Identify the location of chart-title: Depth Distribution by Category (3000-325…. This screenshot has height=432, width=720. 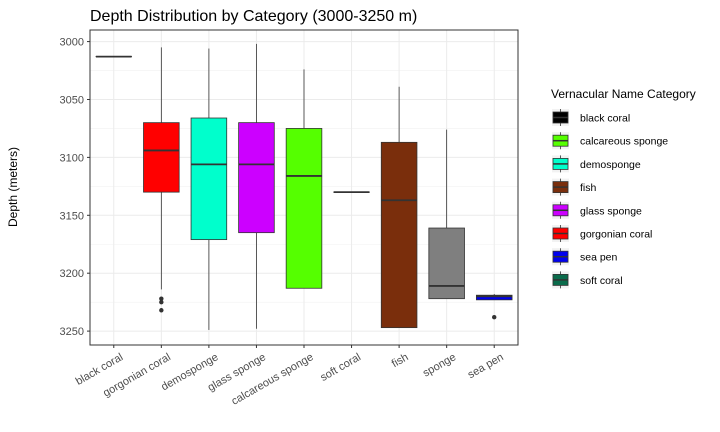
(253, 16).